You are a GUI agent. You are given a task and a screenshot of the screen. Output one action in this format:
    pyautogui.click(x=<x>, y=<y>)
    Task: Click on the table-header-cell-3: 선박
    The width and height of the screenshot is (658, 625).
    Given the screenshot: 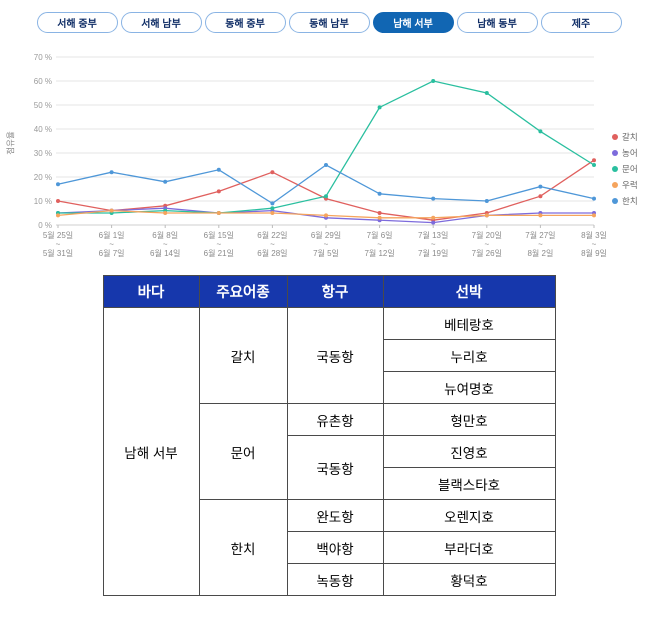 What is the action you would take?
    pyautogui.click(x=469, y=291)
    